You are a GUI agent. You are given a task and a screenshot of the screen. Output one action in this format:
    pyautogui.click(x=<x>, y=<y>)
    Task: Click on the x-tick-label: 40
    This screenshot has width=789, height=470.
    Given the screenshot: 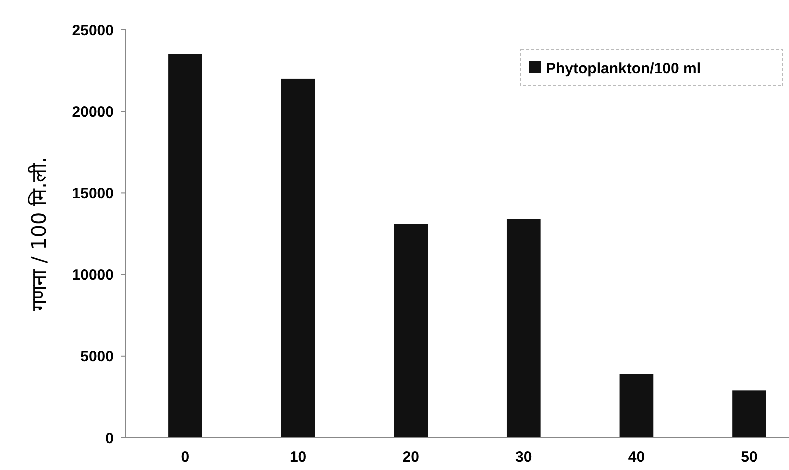 What is the action you would take?
    pyautogui.click(x=637, y=457)
    